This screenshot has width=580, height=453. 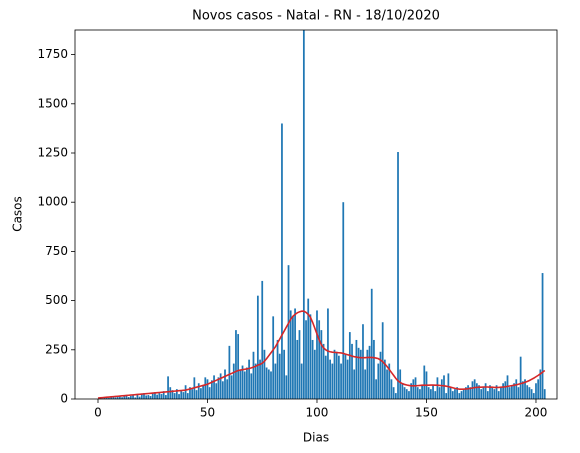 I want to click on x-tick-label: 50, so click(x=207, y=413).